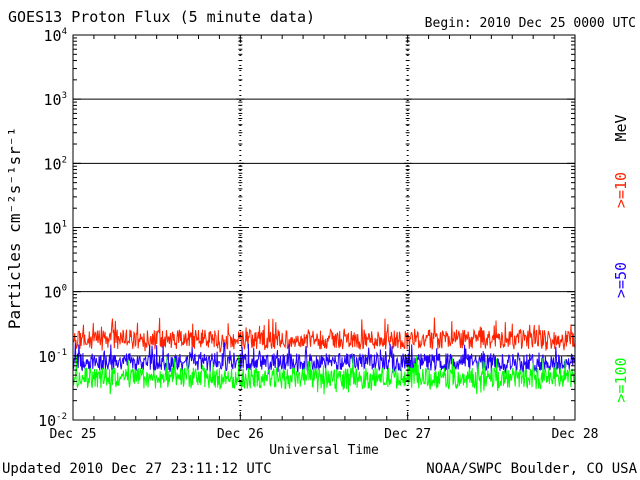 The image size is (640, 480). Describe the element at coordinates (55, 293) in the screenshot. I see `y-tick-label: 10⁰` at that location.